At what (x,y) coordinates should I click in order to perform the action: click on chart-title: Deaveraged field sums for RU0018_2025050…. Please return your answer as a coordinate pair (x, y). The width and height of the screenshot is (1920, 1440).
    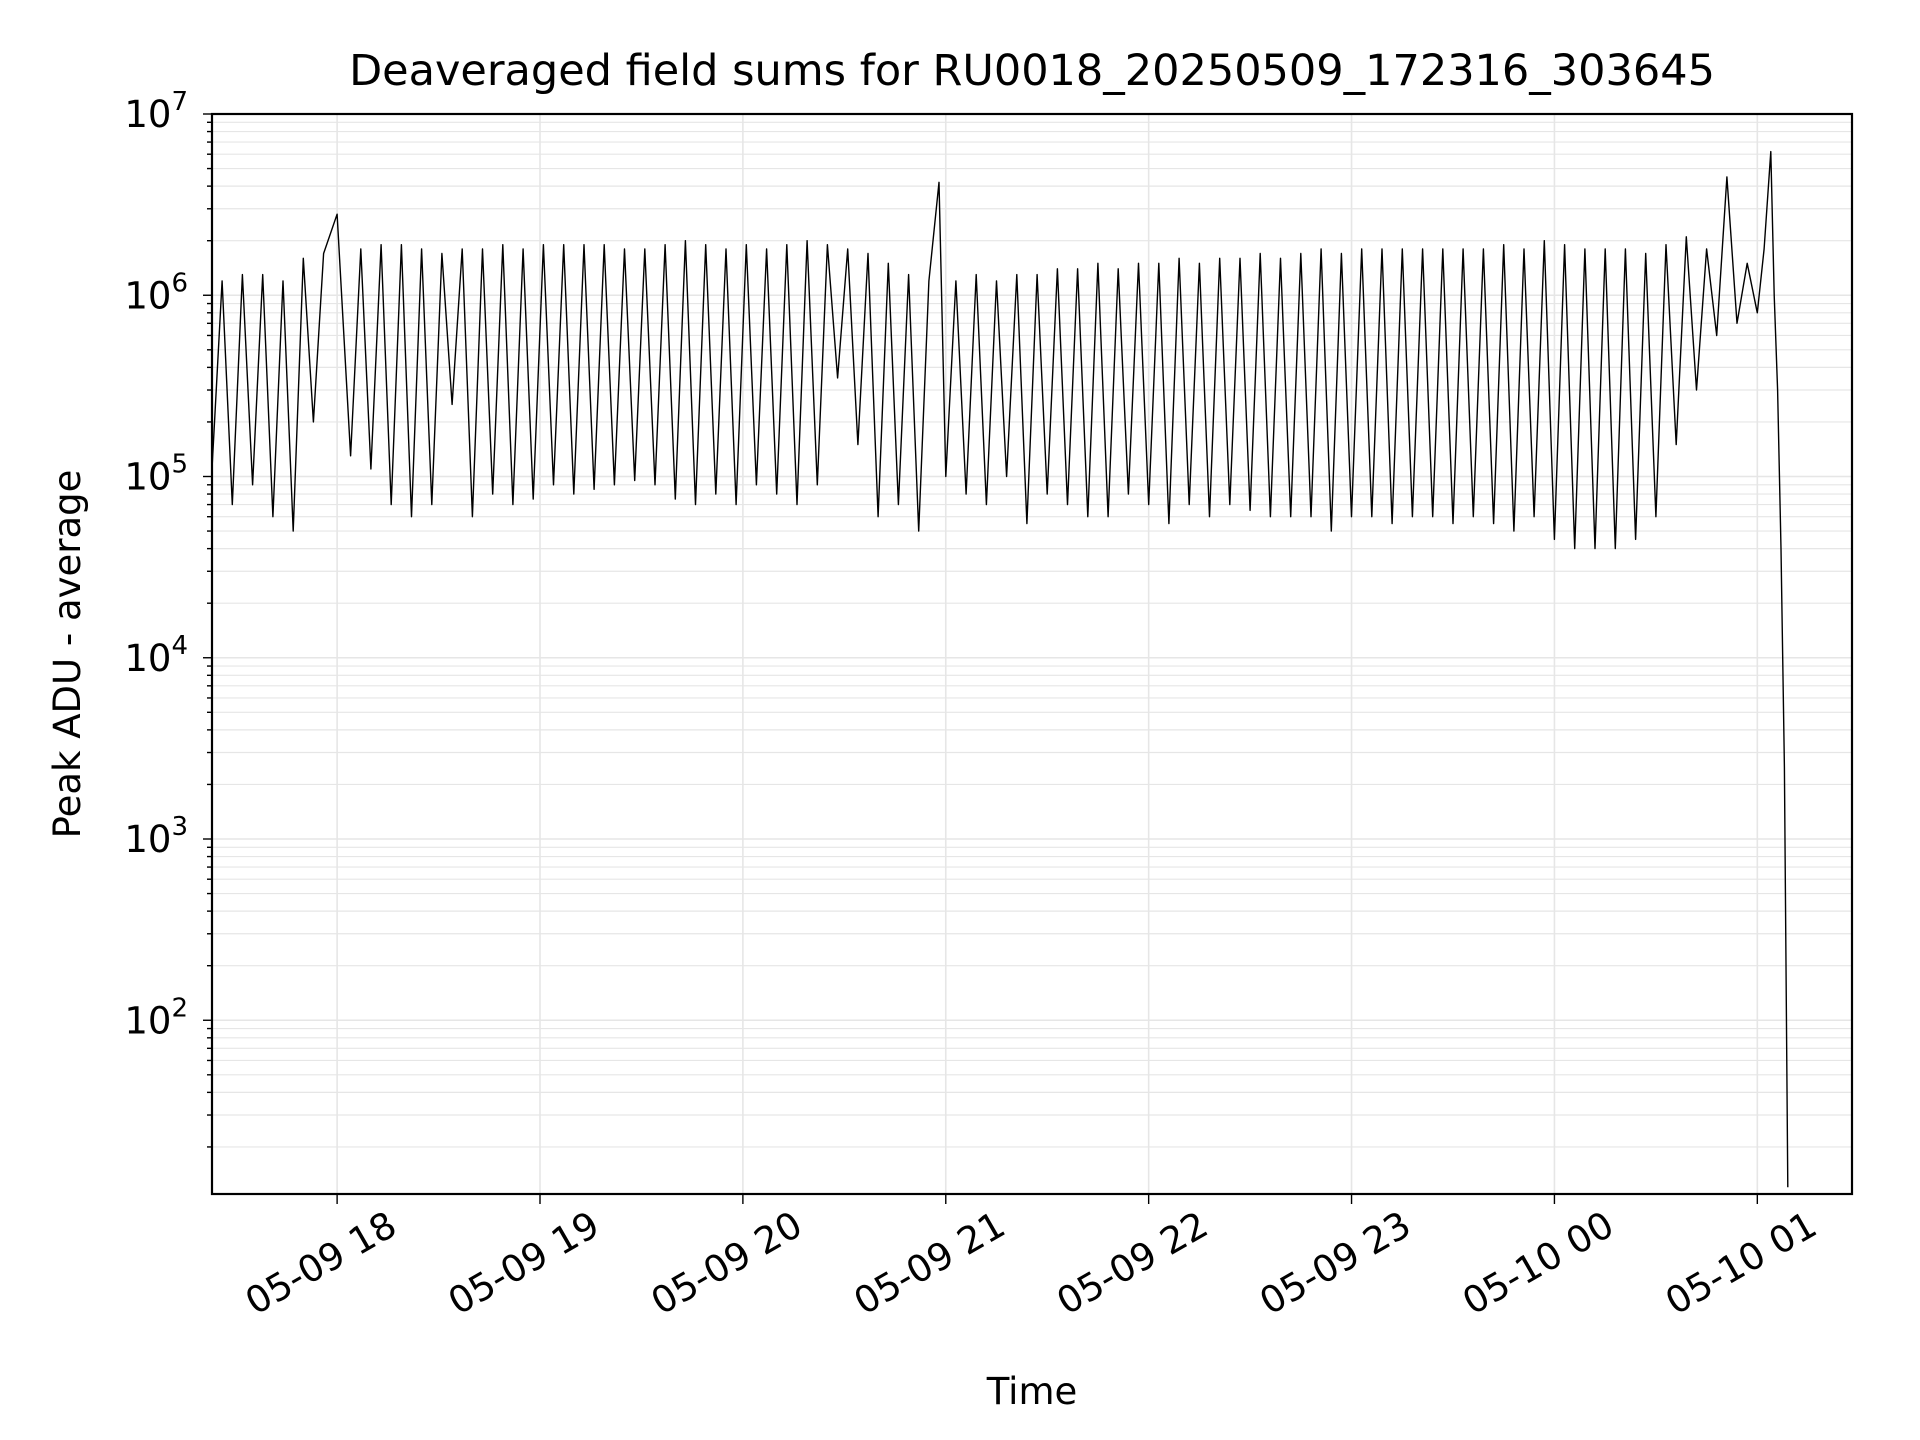
    Looking at the image, I should click on (1032, 71).